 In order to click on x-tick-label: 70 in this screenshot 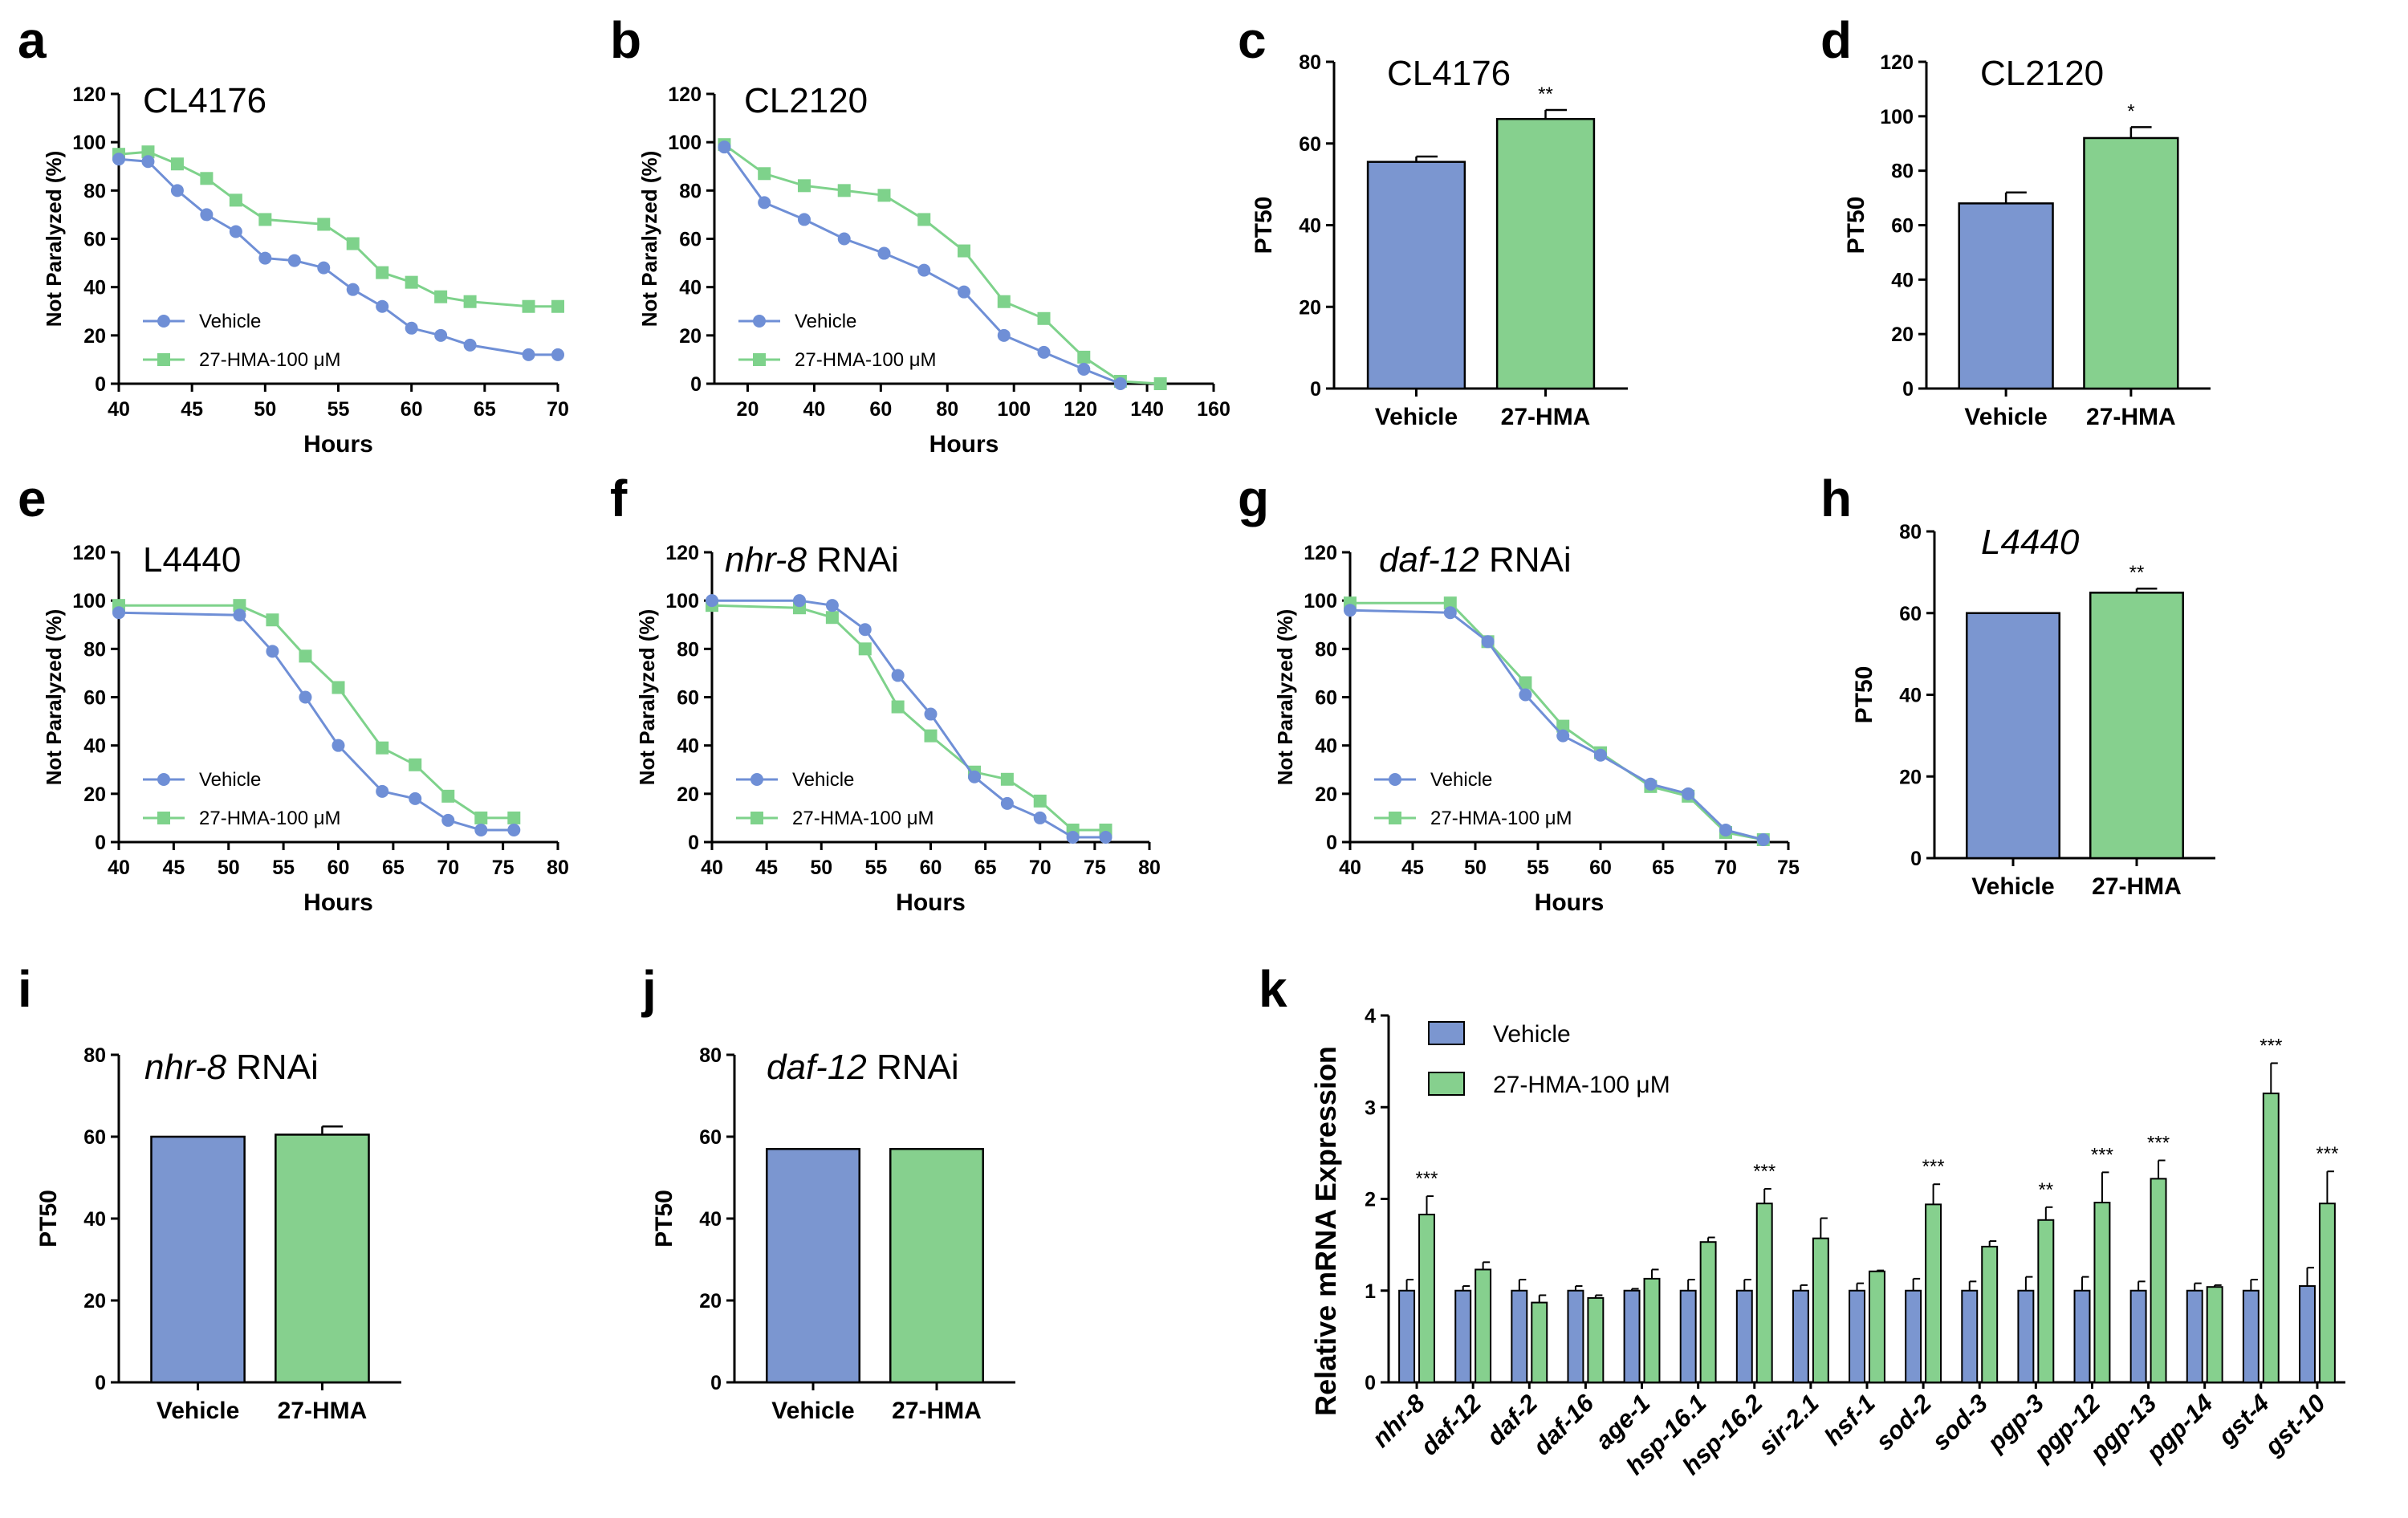, I will do `click(448, 868)`.